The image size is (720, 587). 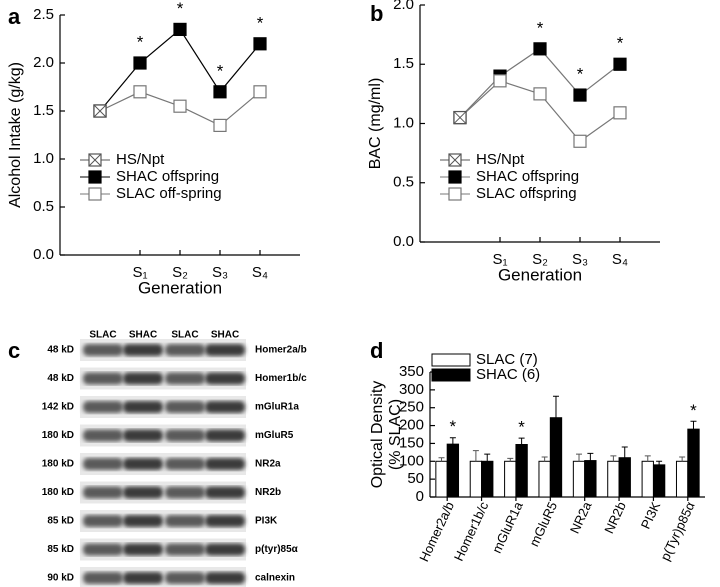 I want to click on x-tick-label: p(Tyr)p85α, so click(x=677, y=531).